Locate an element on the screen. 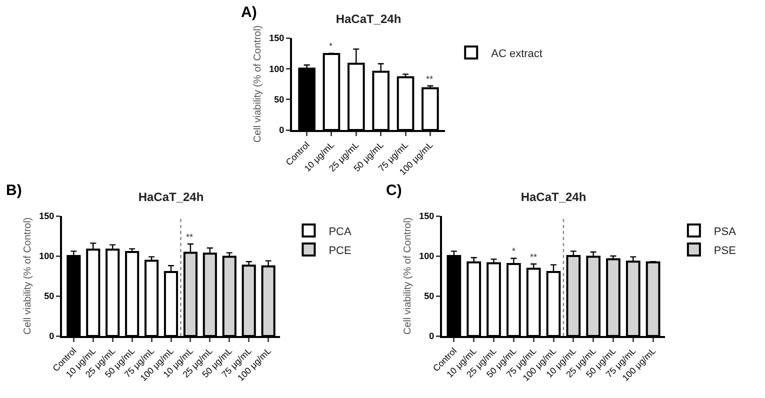 The image size is (765, 398). legend-label: PCA is located at coordinates (340, 232).